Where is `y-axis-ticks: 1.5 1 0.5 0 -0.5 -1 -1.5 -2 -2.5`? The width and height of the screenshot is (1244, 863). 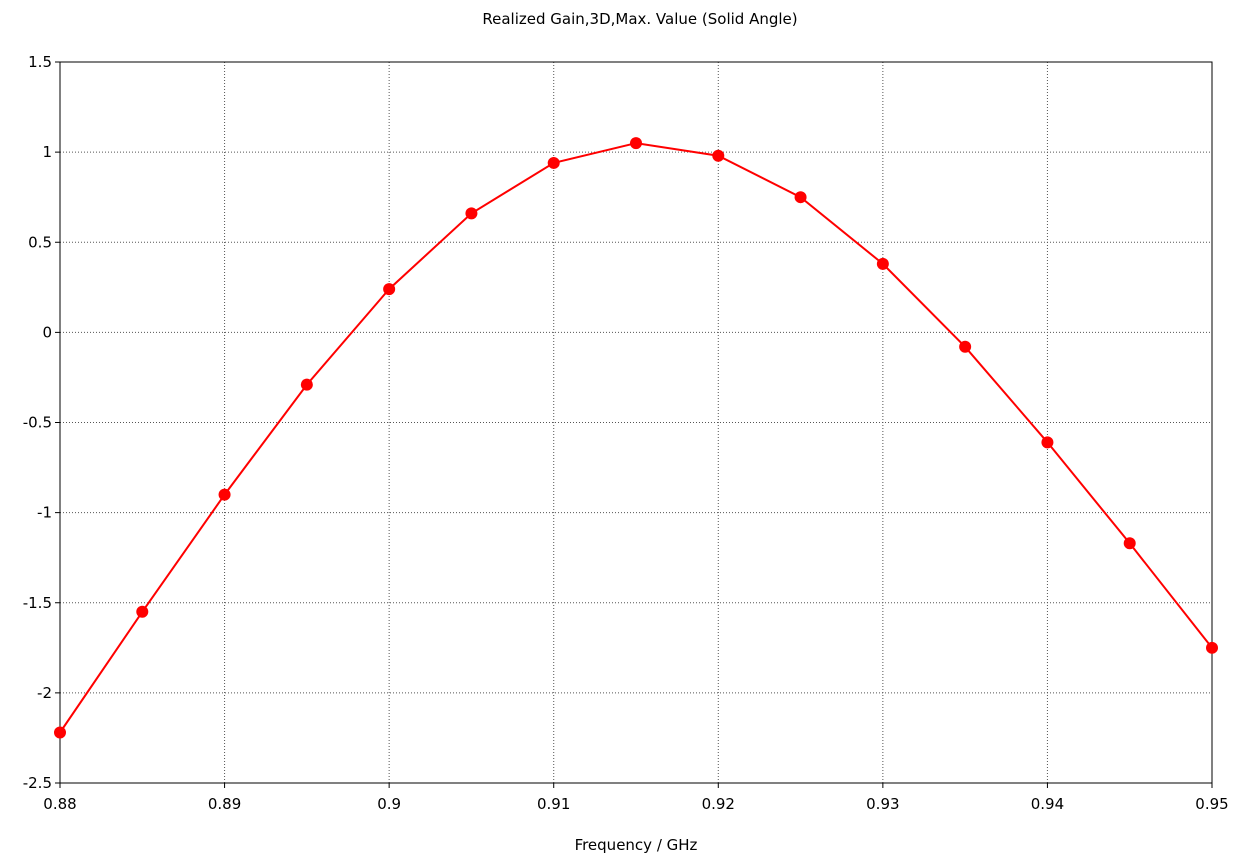
y-axis-ticks: 1.5 1 0.5 0 -0.5 -1 -1.5 -2 -2.5 is located at coordinates (41, 422).